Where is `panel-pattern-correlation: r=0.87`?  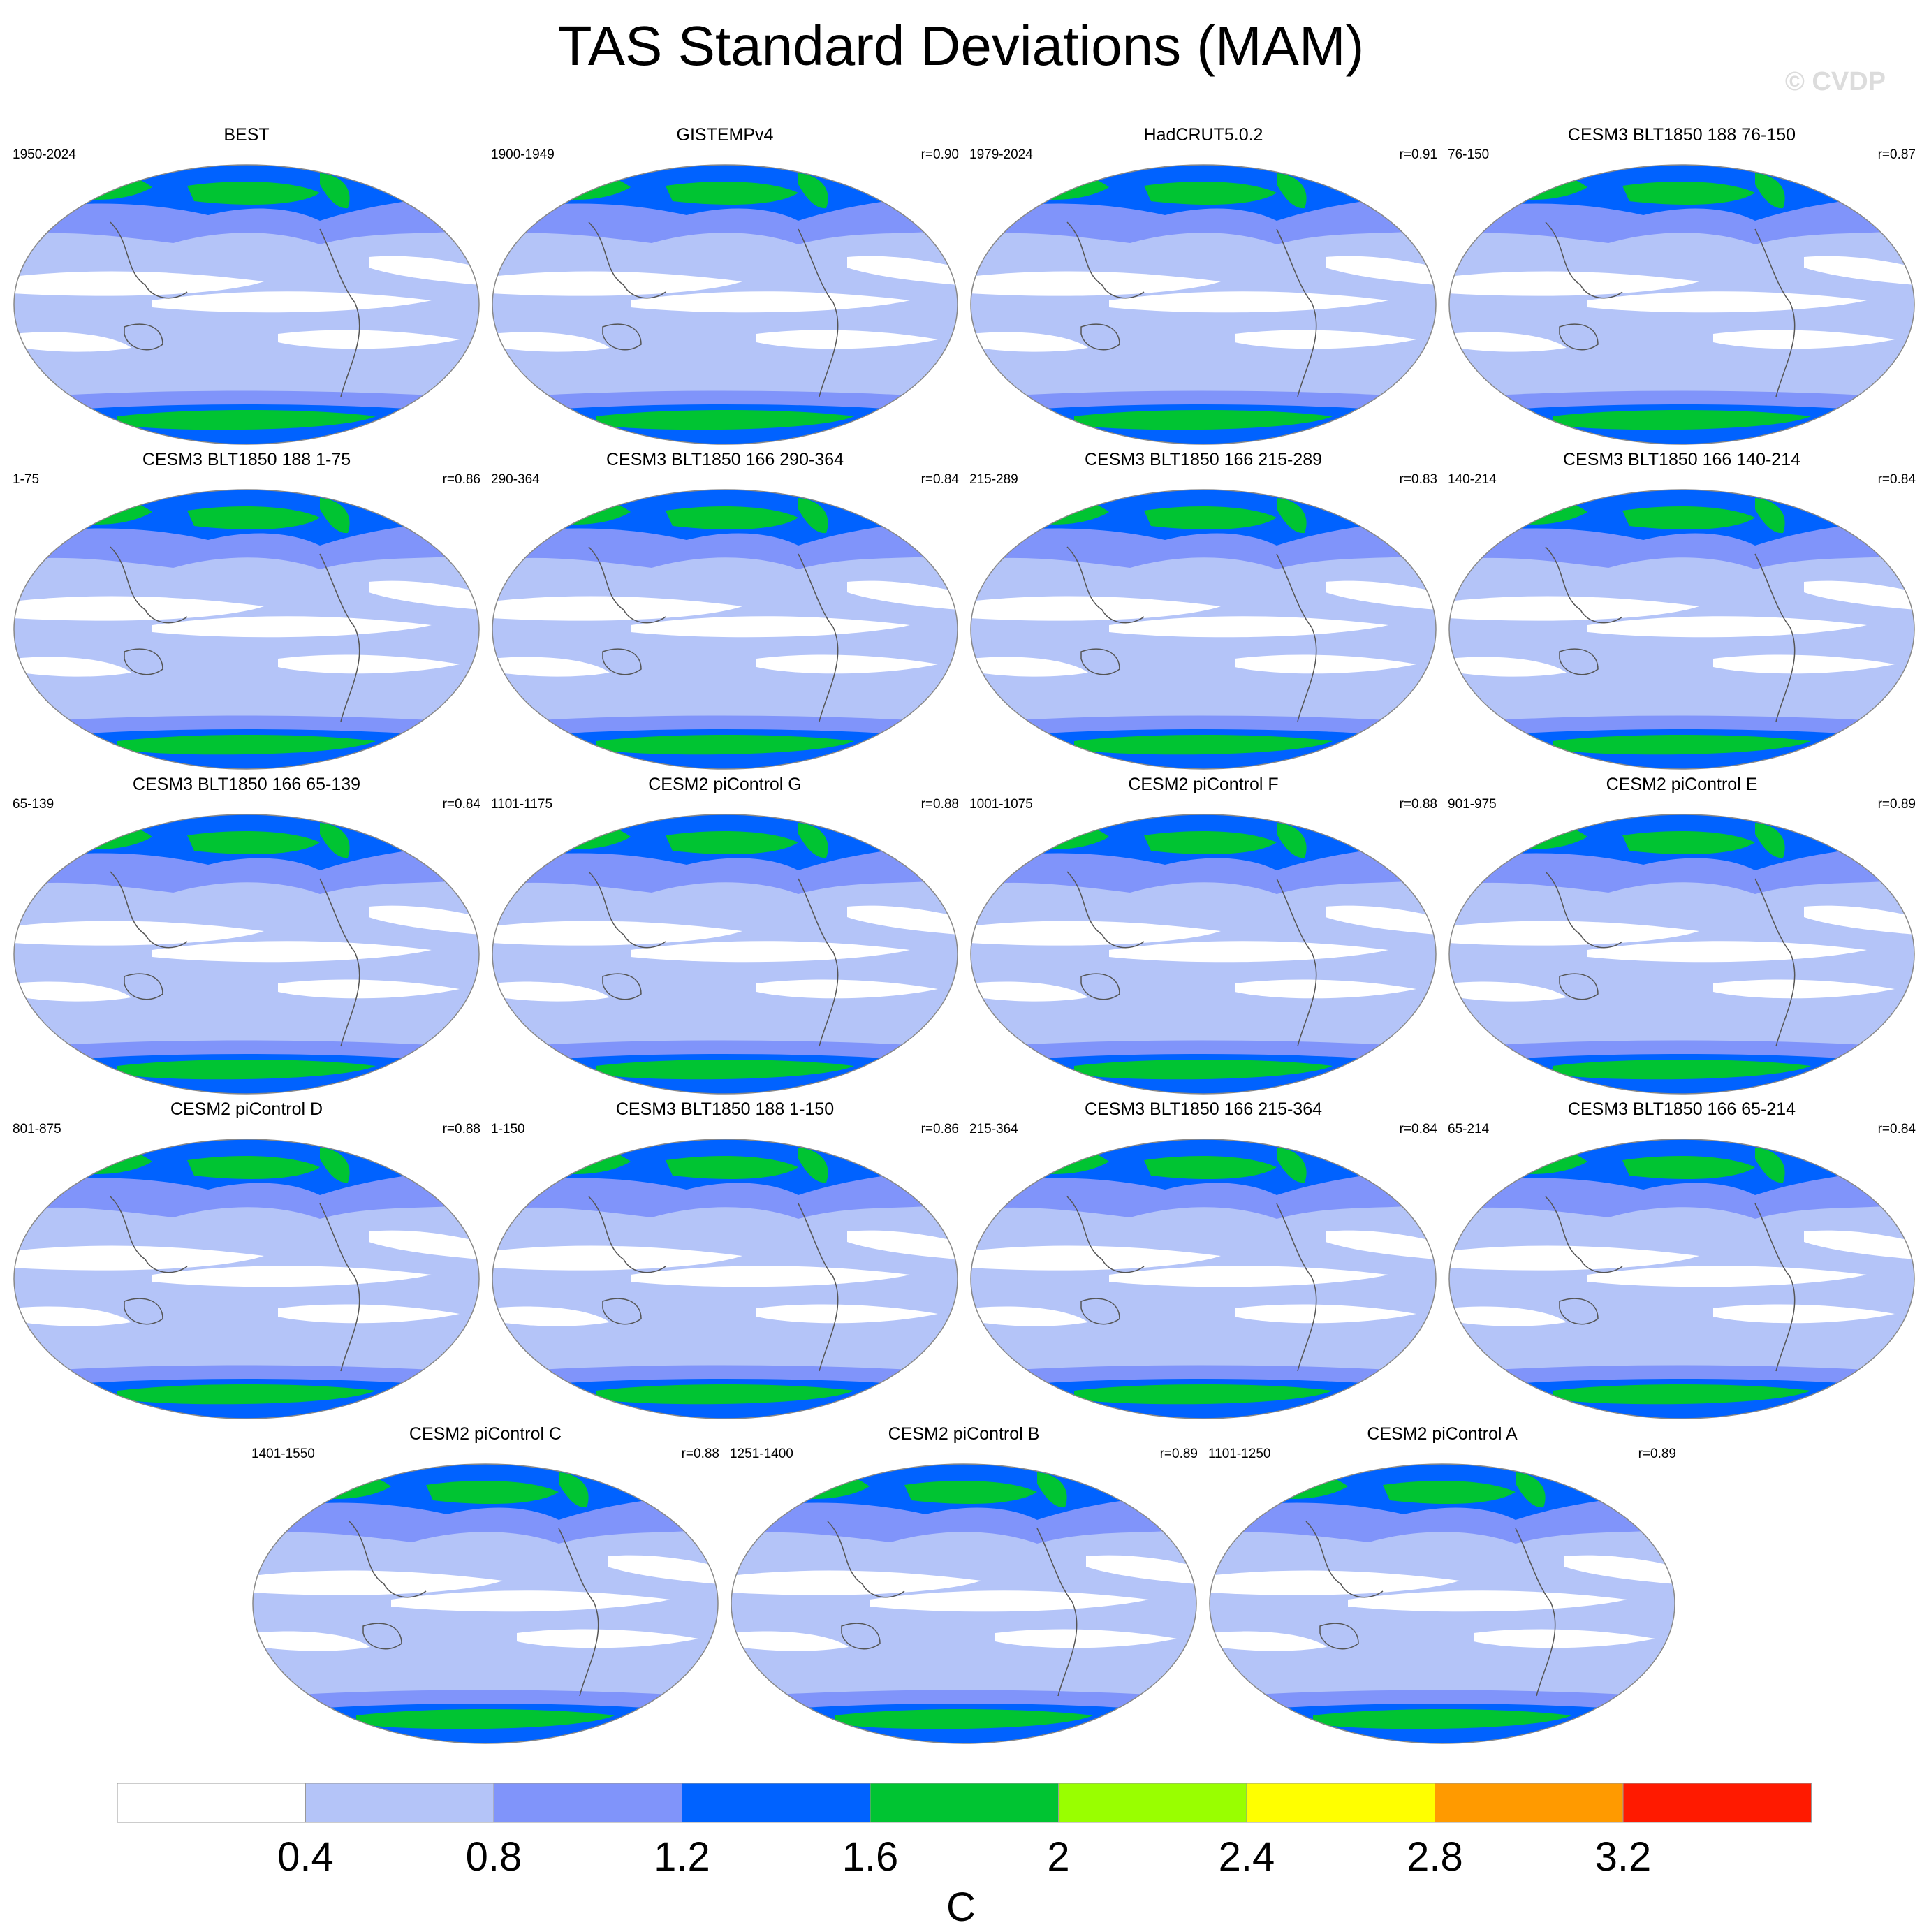
panel-pattern-correlation: r=0.87 is located at coordinates (1896, 154).